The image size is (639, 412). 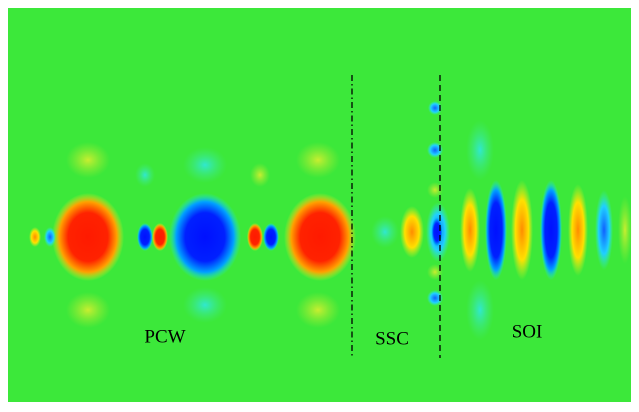 What do you see at coordinates (205, 237) in the screenshot?
I see `blue-lobe` at bounding box center [205, 237].